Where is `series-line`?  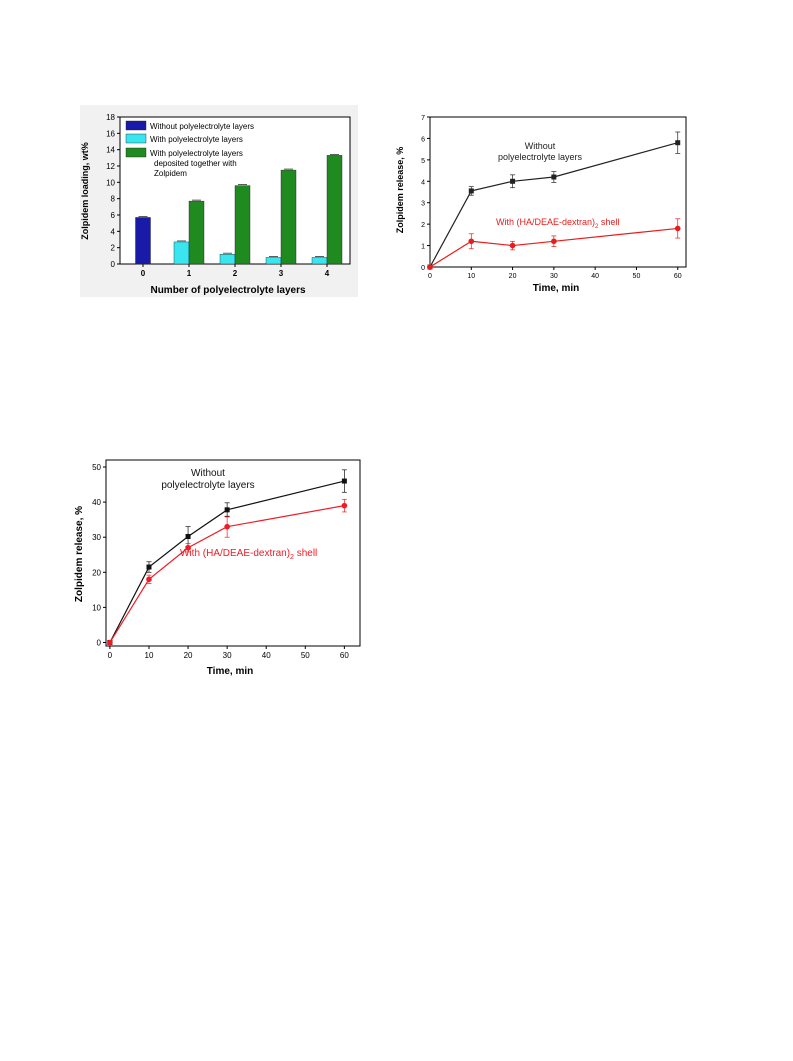 series-line is located at coordinates (553, 247).